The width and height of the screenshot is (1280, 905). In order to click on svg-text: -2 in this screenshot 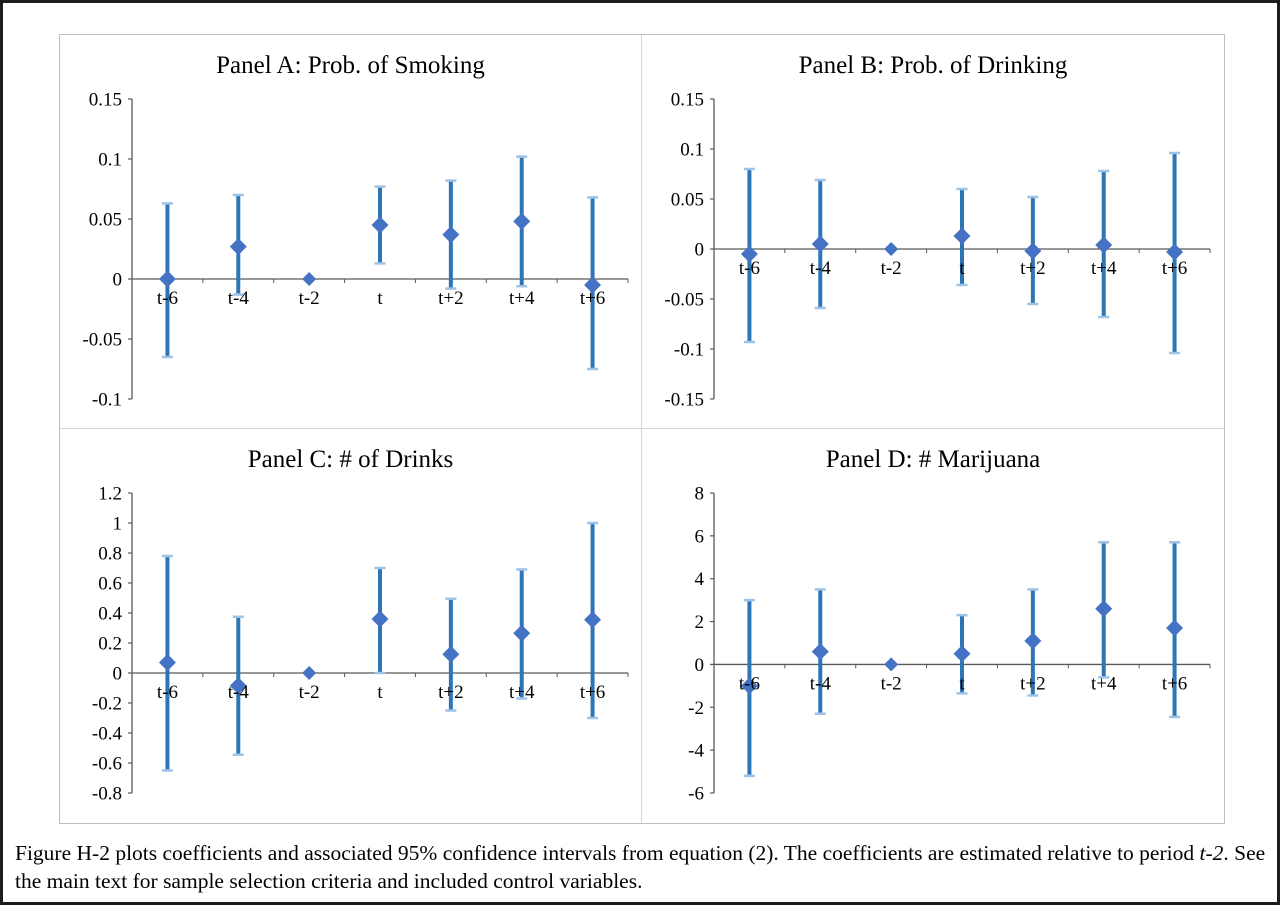, I will do `click(696, 708)`.